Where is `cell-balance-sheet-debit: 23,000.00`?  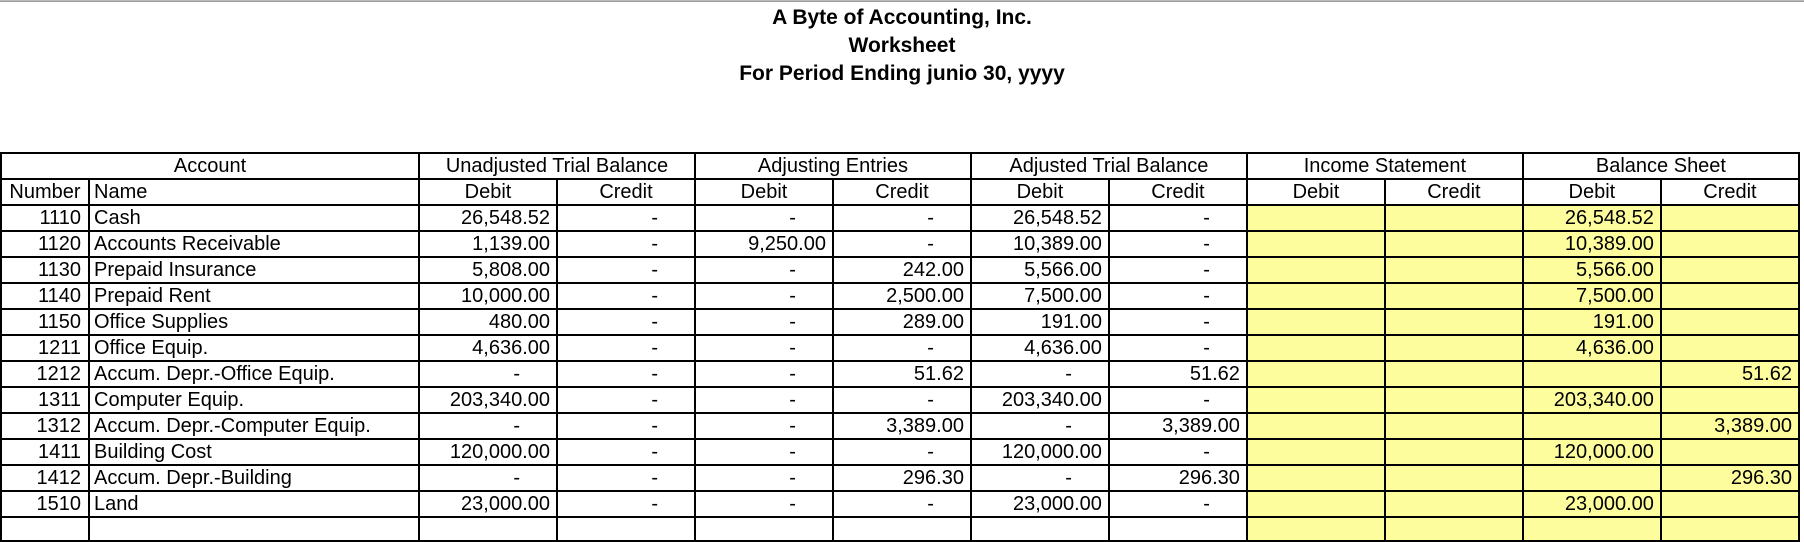 cell-balance-sheet-debit: 23,000.00 is located at coordinates (1591, 504).